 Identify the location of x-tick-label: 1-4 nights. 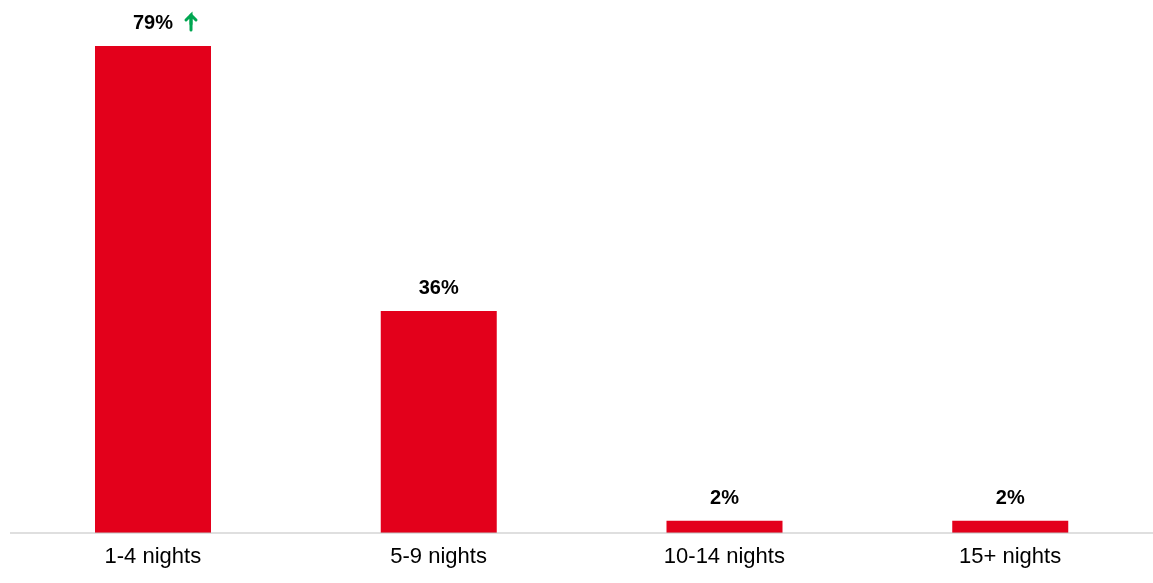
(153, 555).